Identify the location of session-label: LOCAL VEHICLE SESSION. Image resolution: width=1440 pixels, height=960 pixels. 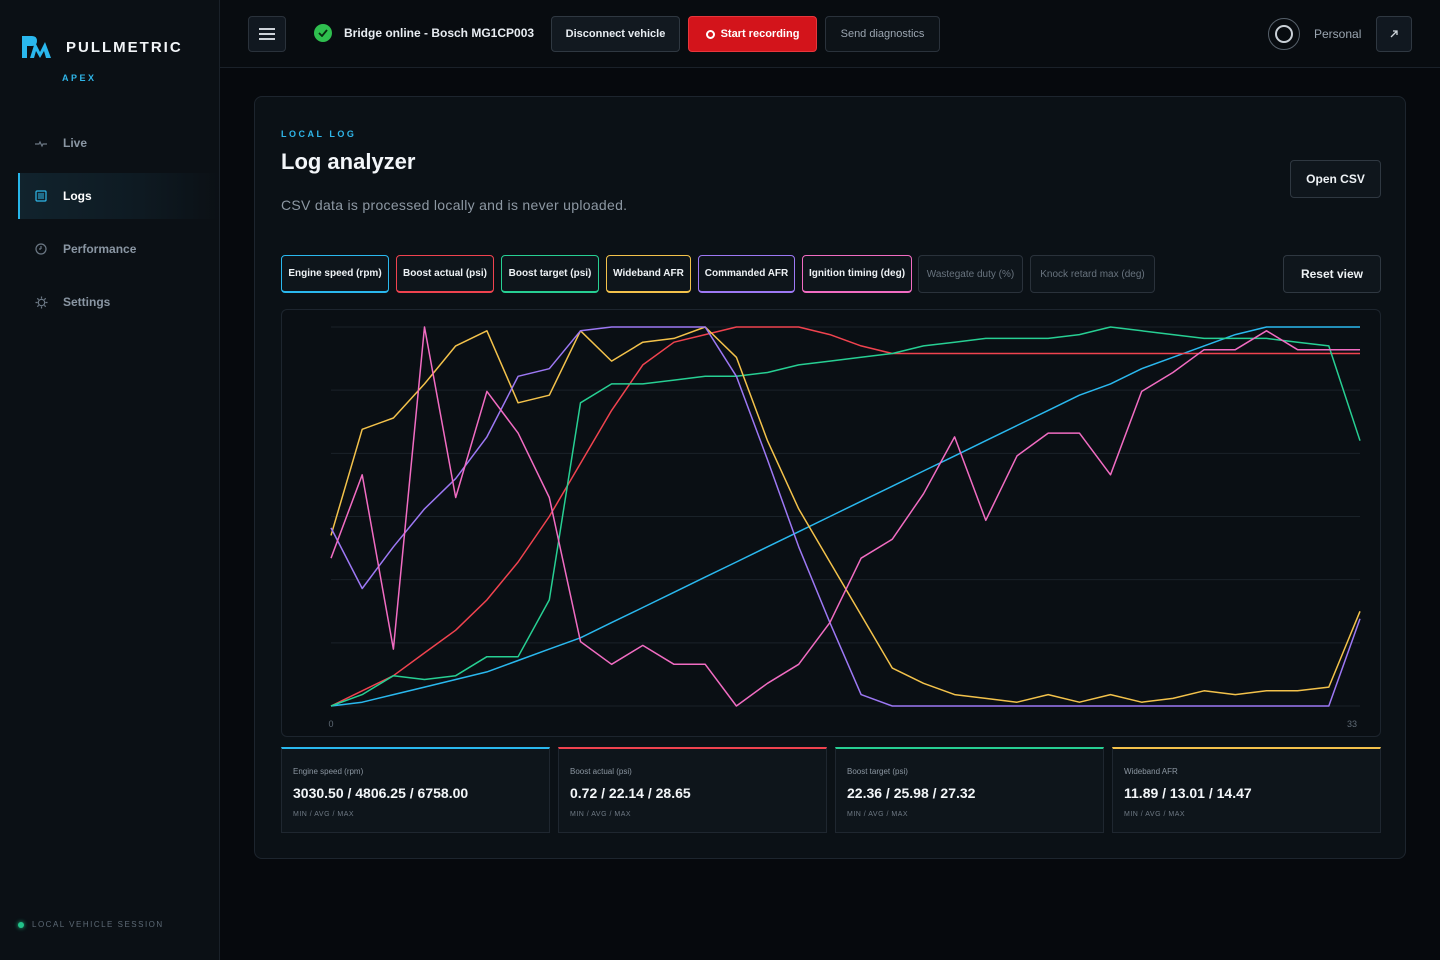
(98, 924).